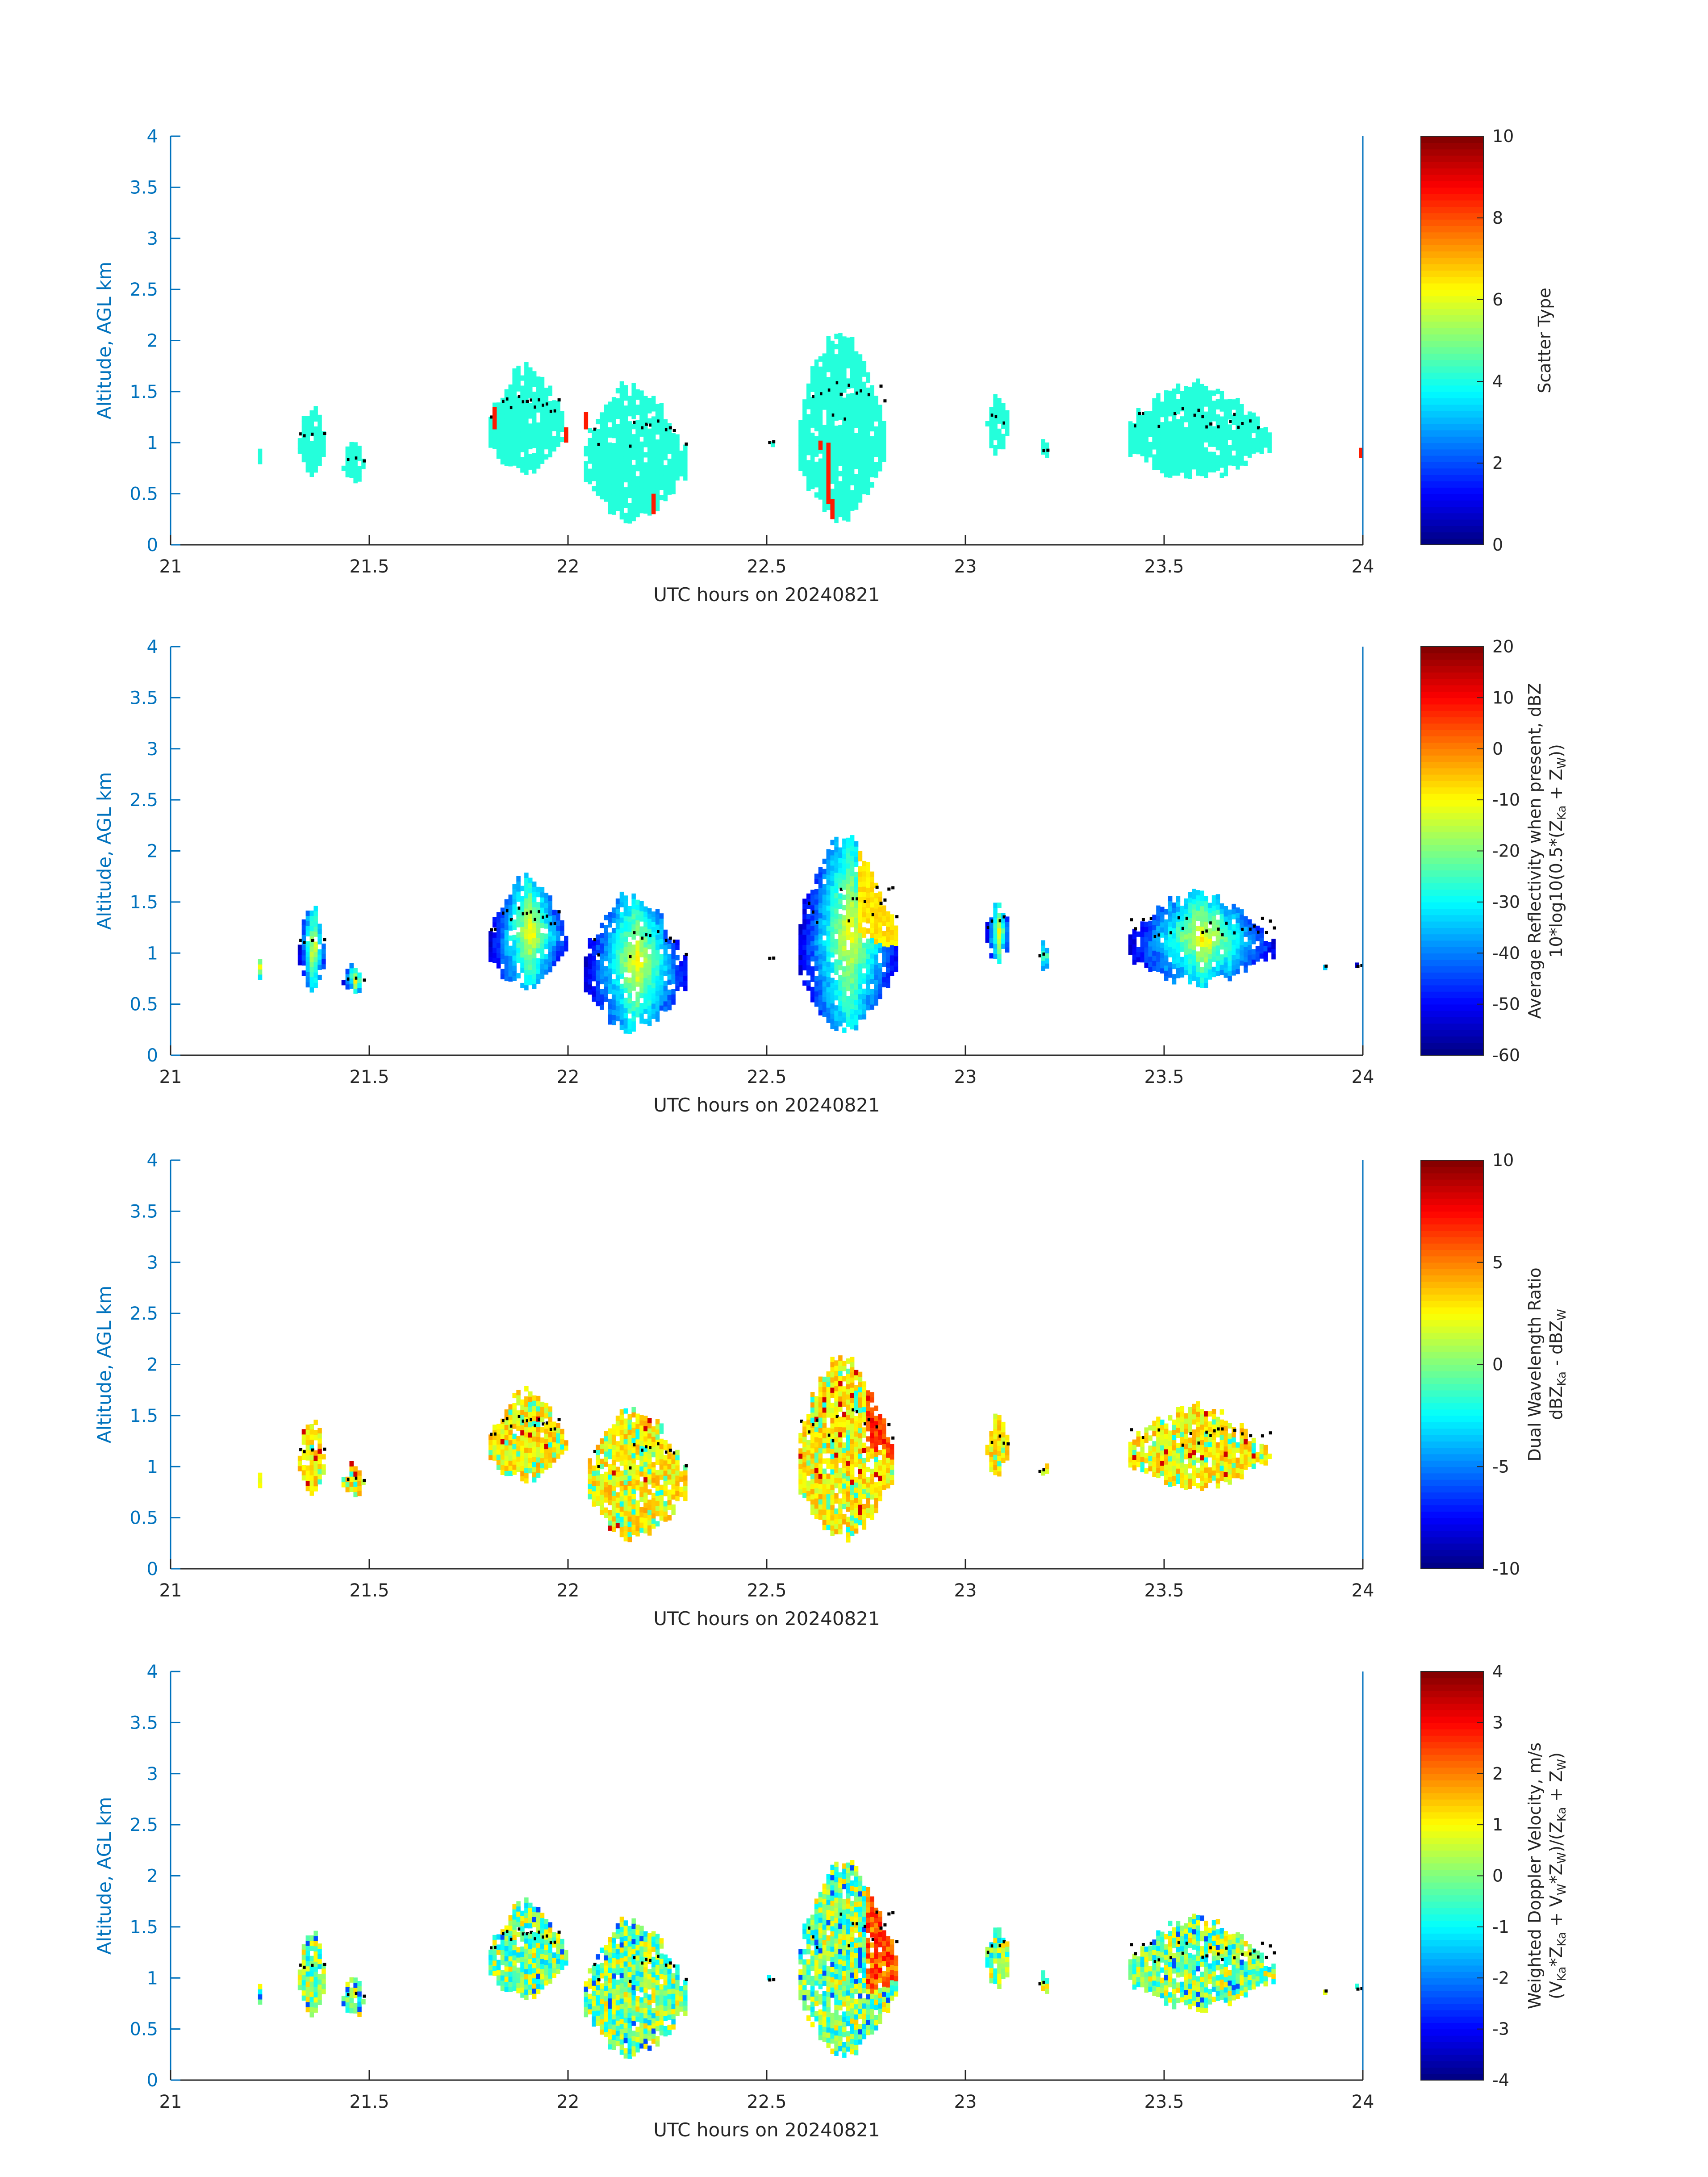  Describe the element at coordinates (1452, 340) in the screenshot. I see `colorbar-frame` at that location.